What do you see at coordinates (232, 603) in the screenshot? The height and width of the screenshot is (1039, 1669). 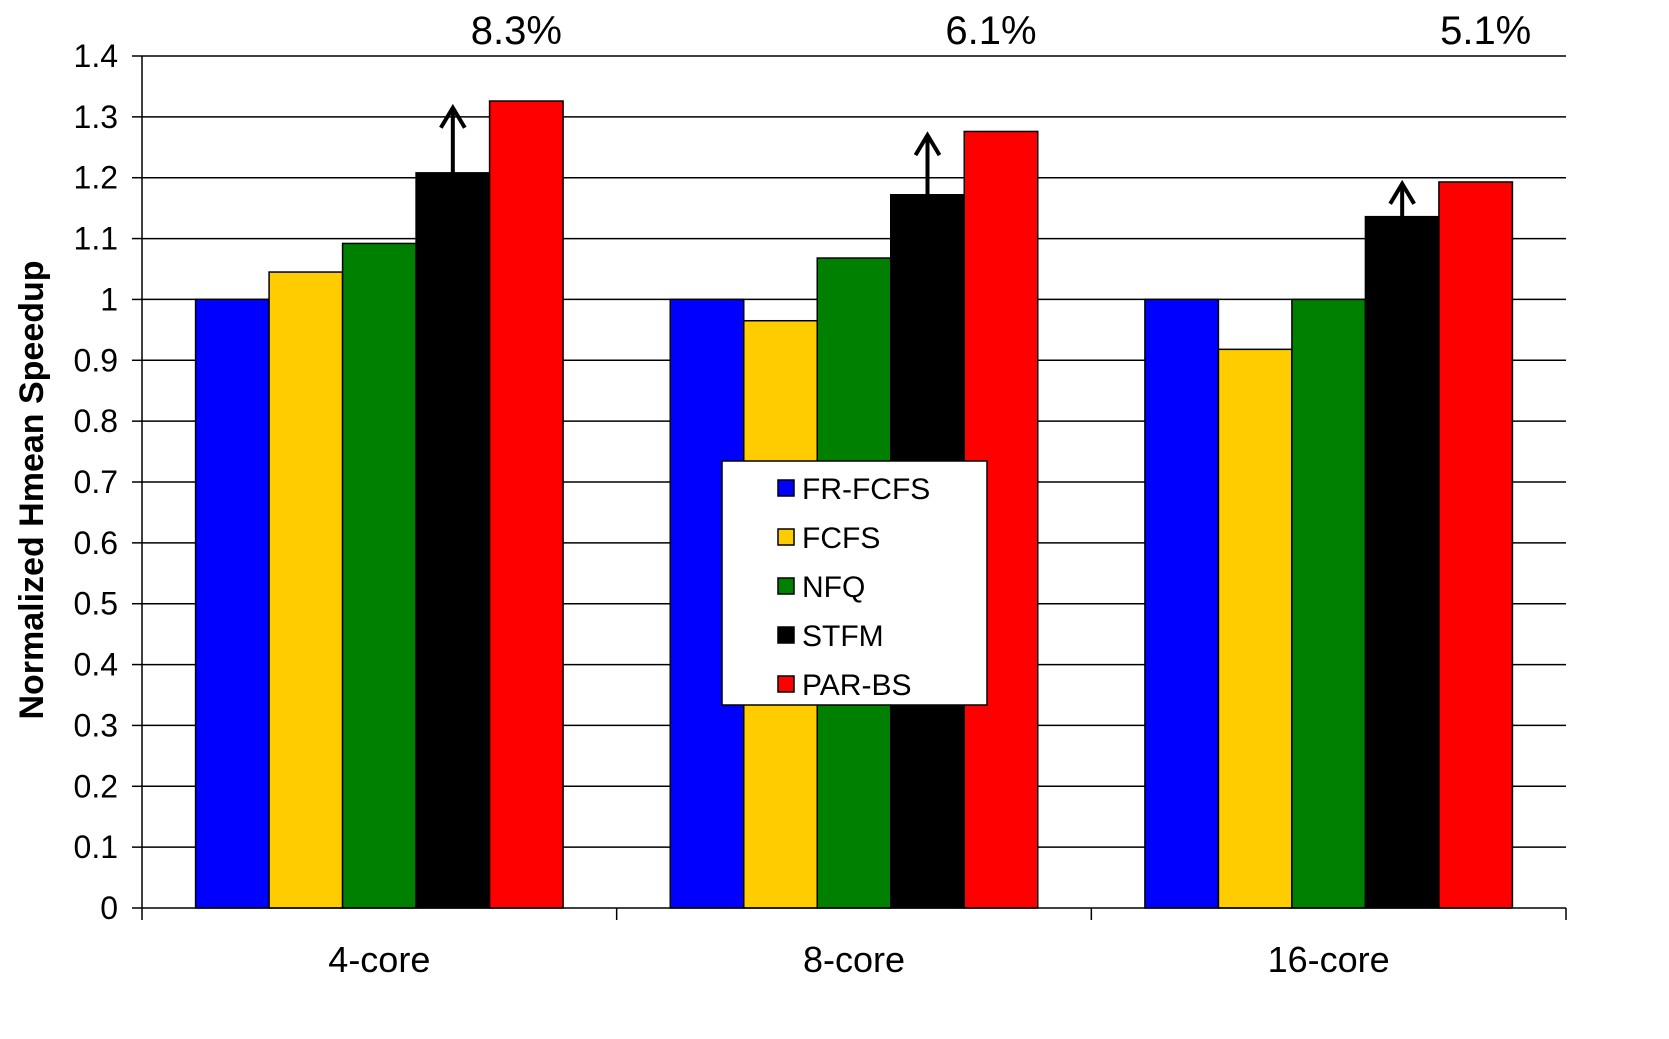 I see `bar-fr-fcfs-4-core` at bounding box center [232, 603].